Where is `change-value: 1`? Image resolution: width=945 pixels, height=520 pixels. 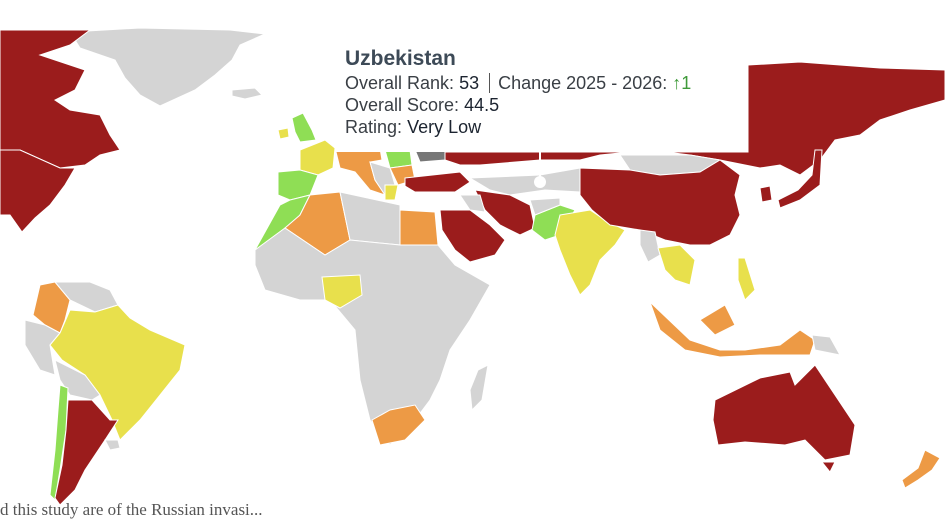 change-value: 1 is located at coordinates (686, 83).